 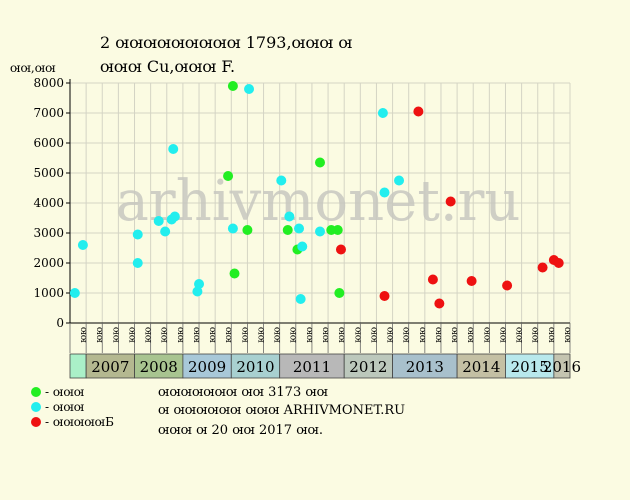 I want to click on year-label: 2011, so click(x=312, y=367).